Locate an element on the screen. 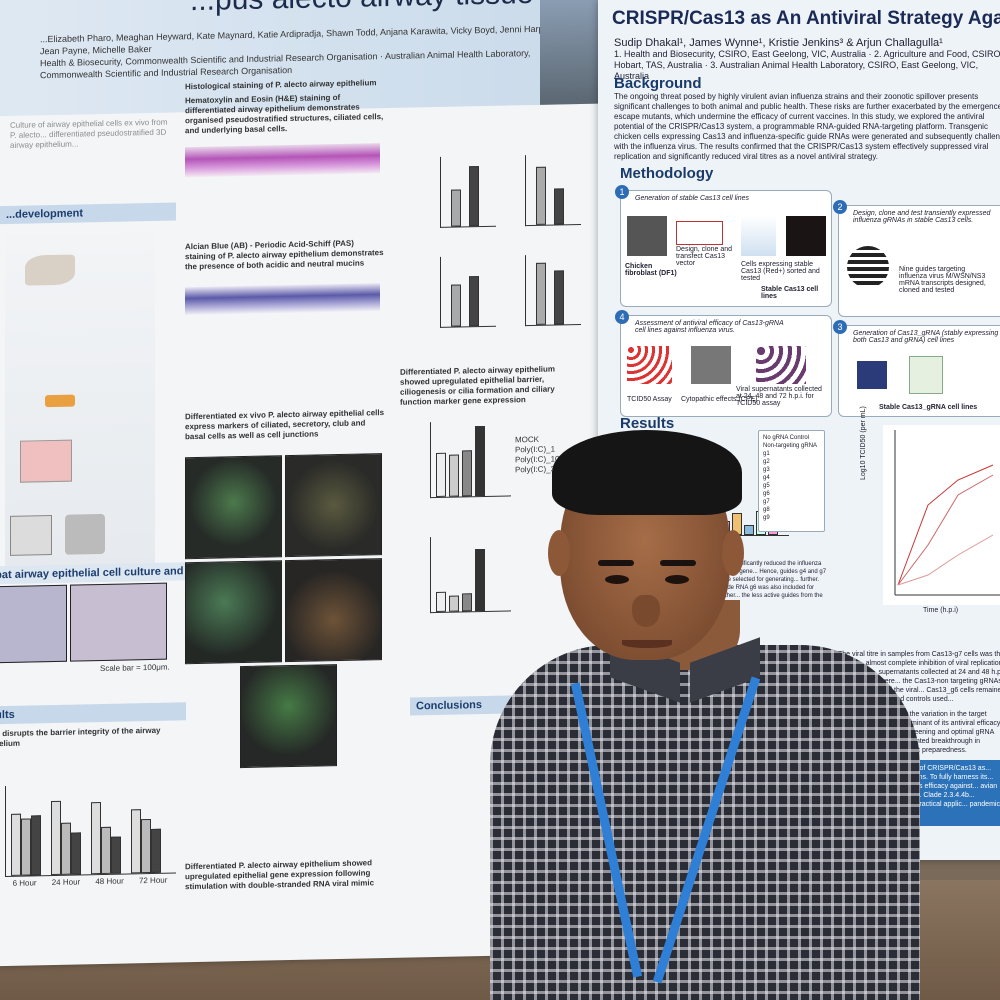  cxcl10-chart is located at coordinates (468, 291).